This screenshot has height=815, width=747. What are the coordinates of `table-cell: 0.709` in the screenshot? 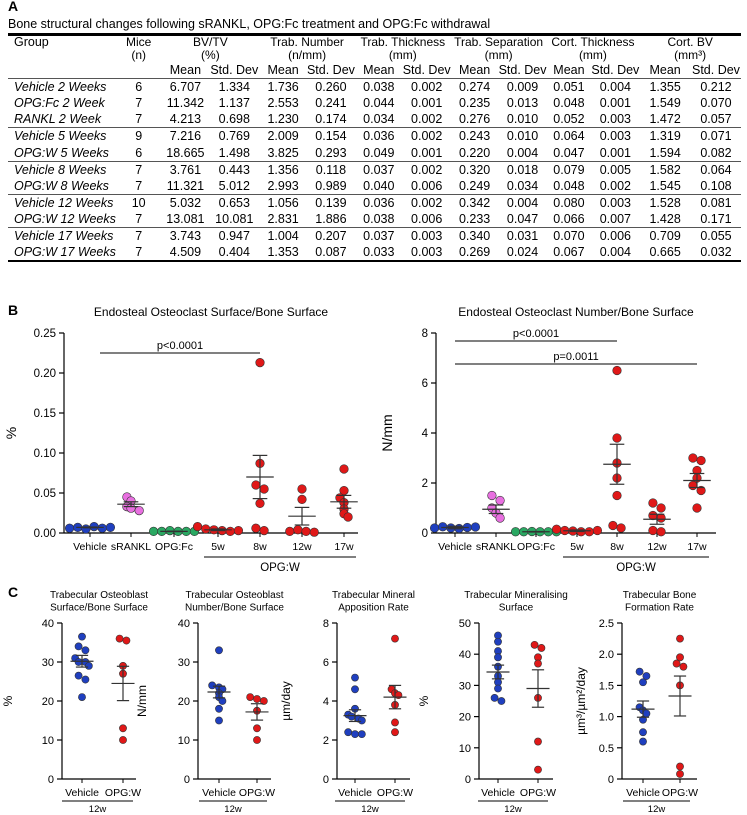 It's located at (665, 235).